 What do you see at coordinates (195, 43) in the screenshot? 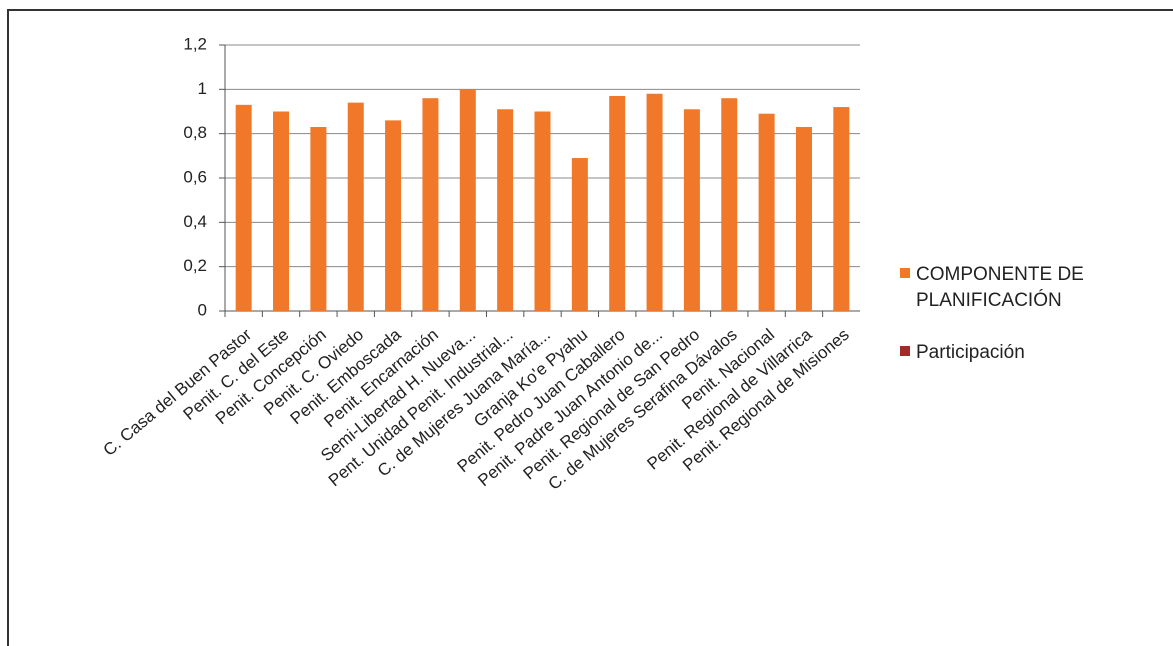
I see `y-tick-label: 1,2` at bounding box center [195, 43].